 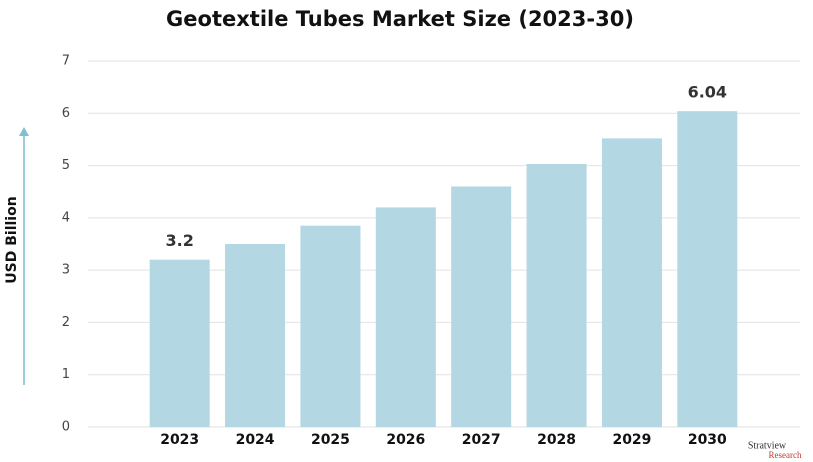 What do you see at coordinates (66, 374) in the screenshot?
I see `y-tick-label: 1` at bounding box center [66, 374].